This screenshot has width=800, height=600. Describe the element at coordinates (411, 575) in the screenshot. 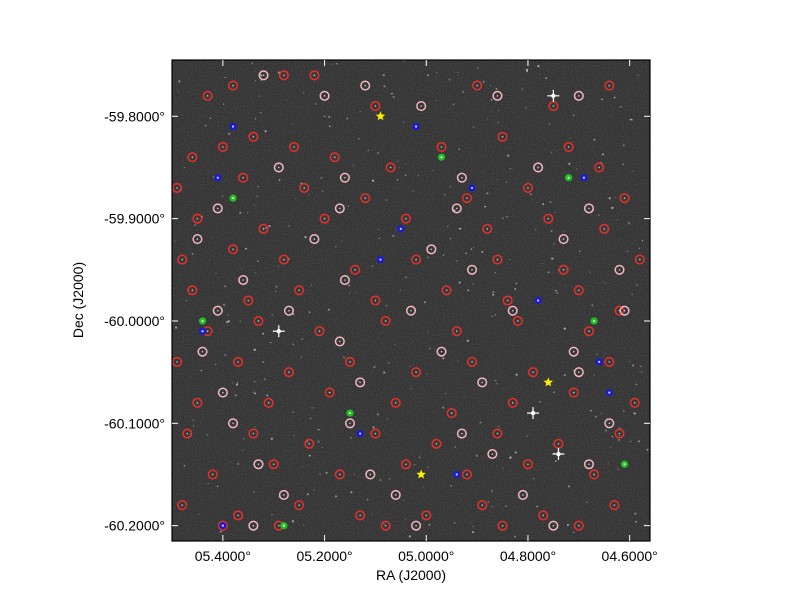

I see `x-axis-label: RA (J2000)` at that location.